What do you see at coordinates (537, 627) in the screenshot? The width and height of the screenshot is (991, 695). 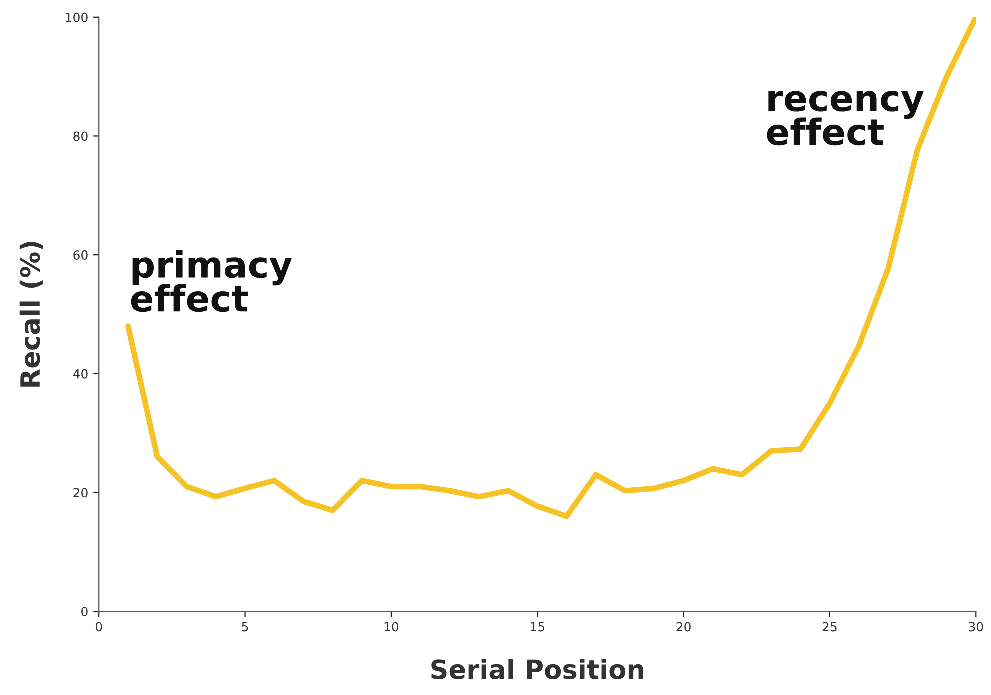 I see `x-tick-label: 15` at bounding box center [537, 627].